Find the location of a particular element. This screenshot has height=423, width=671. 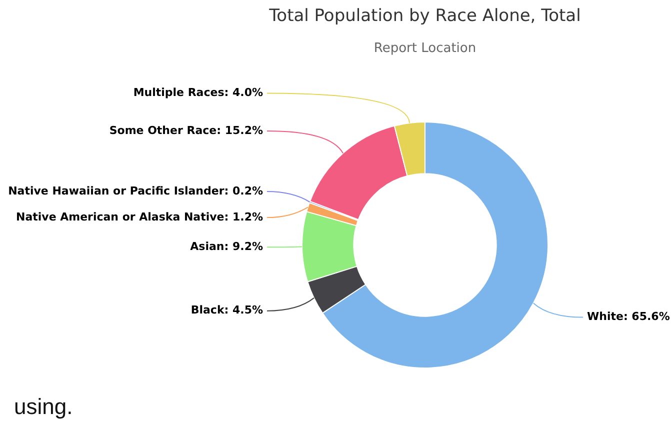

slice-label: Native American or Alaska Native: 1.2% is located at coordinates (139, 217).